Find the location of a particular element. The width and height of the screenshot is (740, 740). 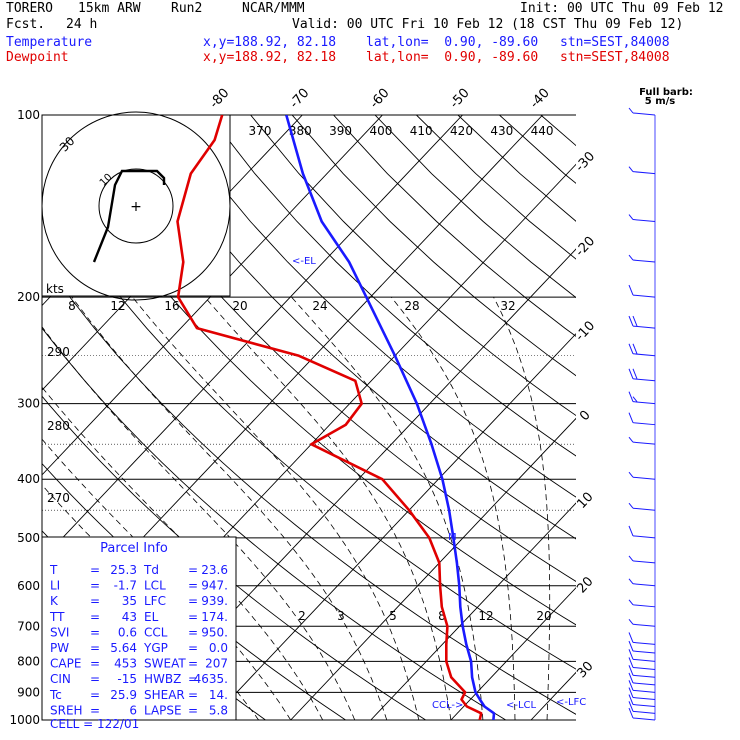

lfc-marker: <-LFC is located at coordinates (571, 702).